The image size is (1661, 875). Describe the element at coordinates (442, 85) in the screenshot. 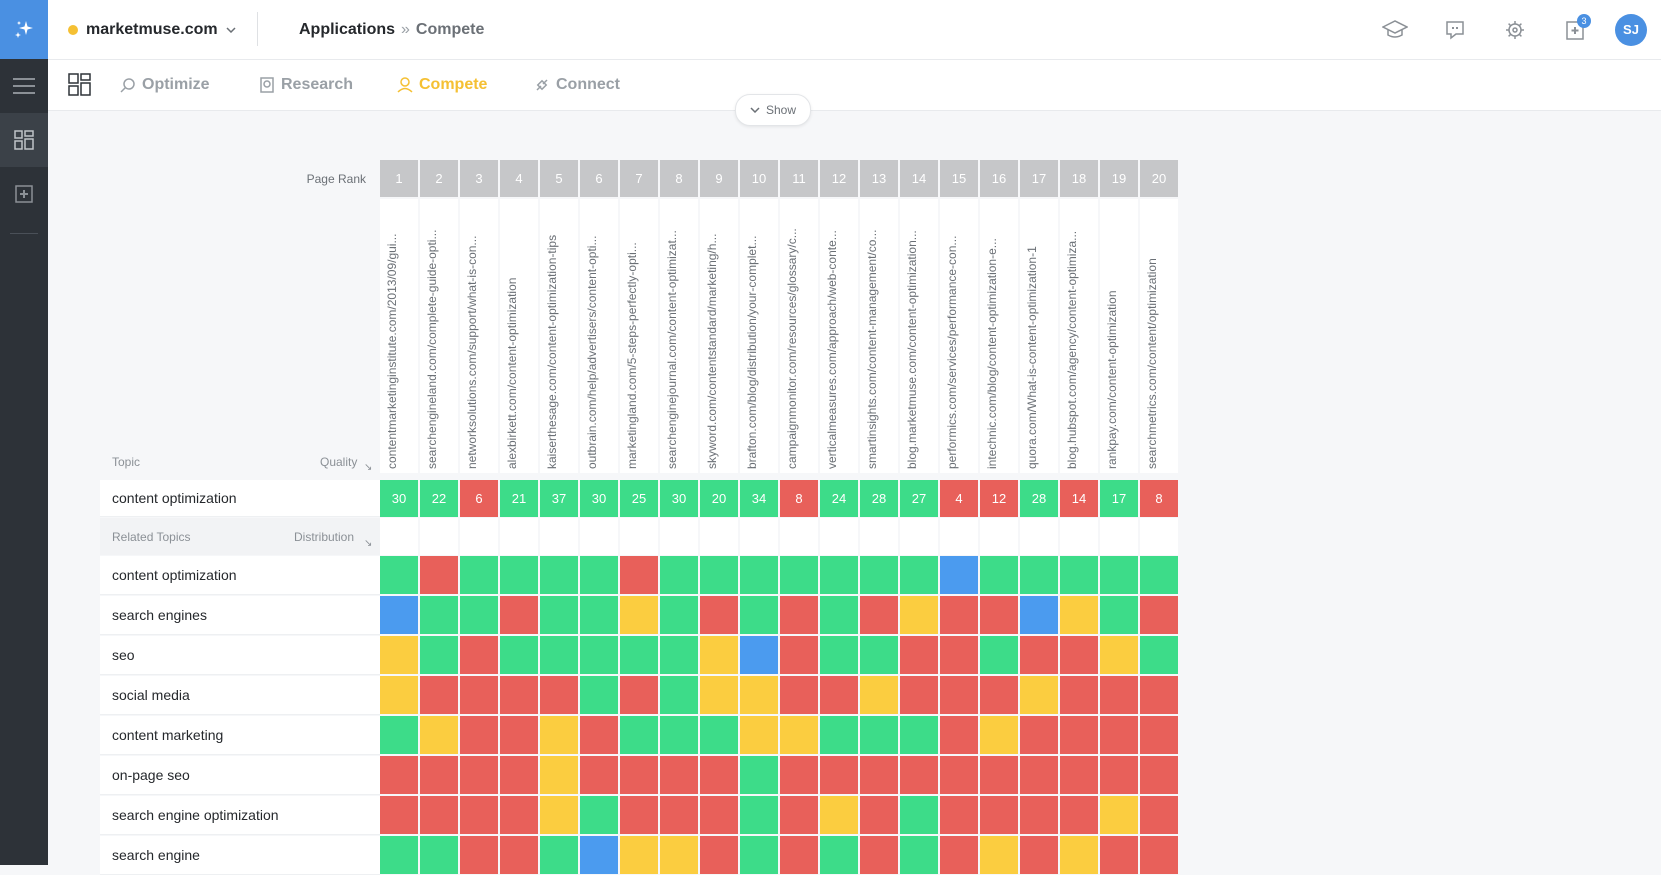

I see `tab-compete: Compete` at that location.